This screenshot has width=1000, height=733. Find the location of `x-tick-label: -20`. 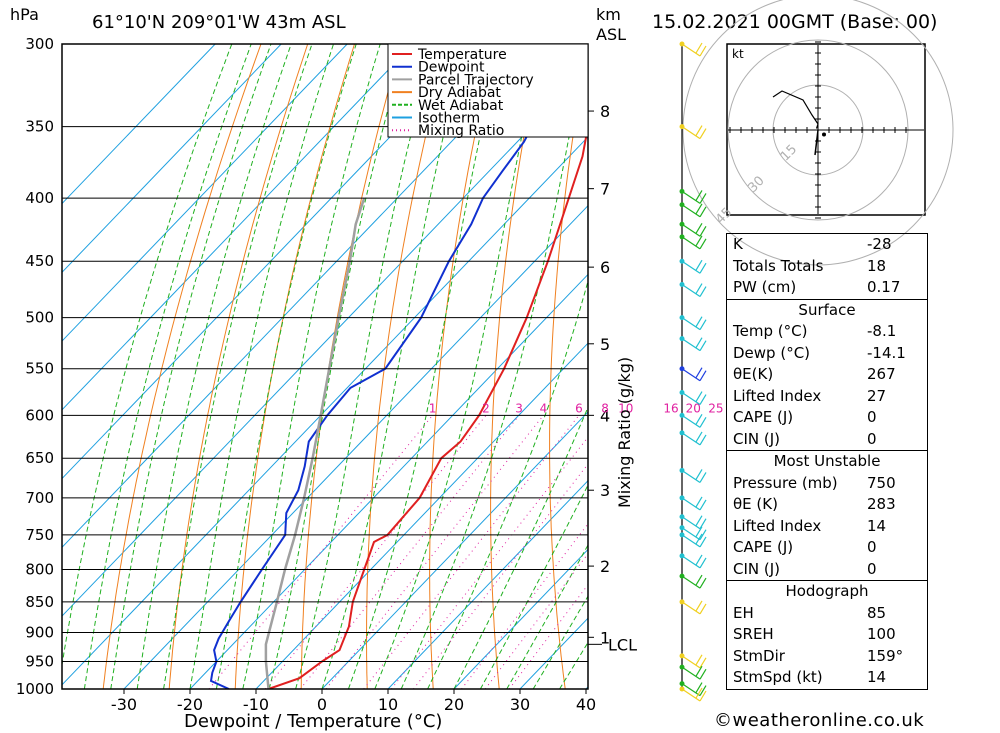

x-tick-label: -20 is located at coordinates (190, 704).